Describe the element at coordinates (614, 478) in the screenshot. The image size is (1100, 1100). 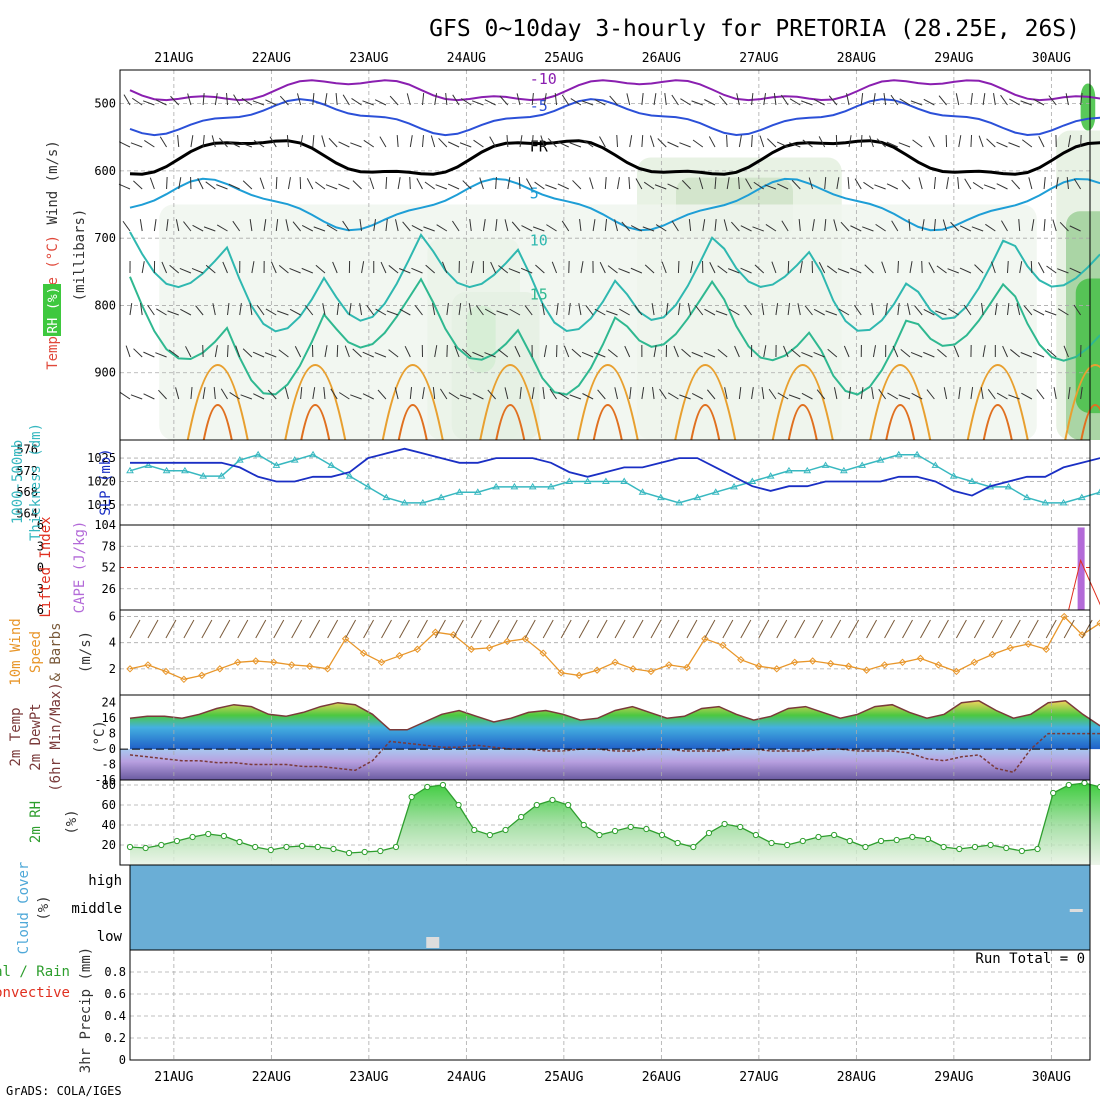
I see `thickness-line` at that location.